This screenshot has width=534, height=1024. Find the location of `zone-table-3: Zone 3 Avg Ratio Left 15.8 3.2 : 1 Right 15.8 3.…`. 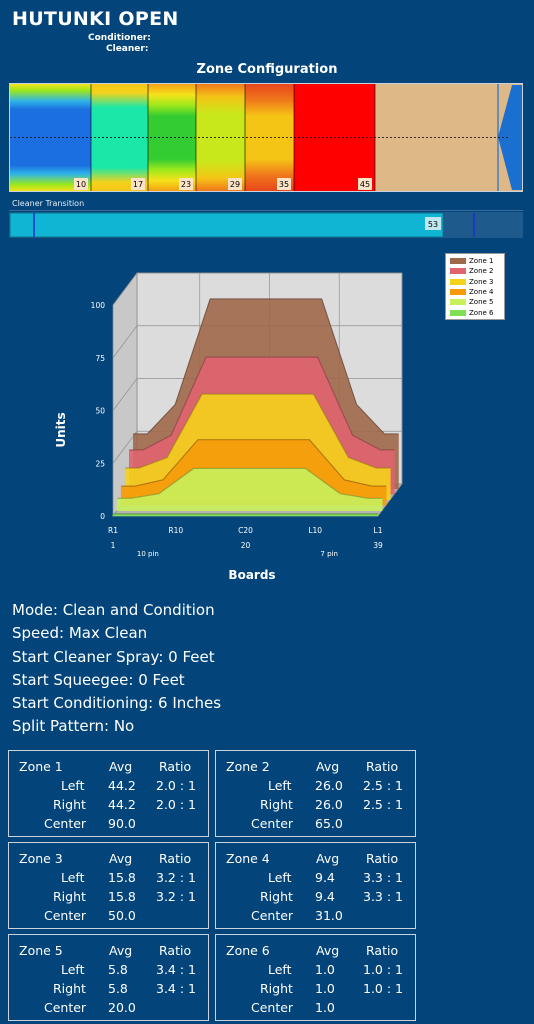

zone-table-3: Zone 3 Avg Ratio Left 15.8 3.2 : 1 Right 15.8 3.… is located at coordinates (108, 885).